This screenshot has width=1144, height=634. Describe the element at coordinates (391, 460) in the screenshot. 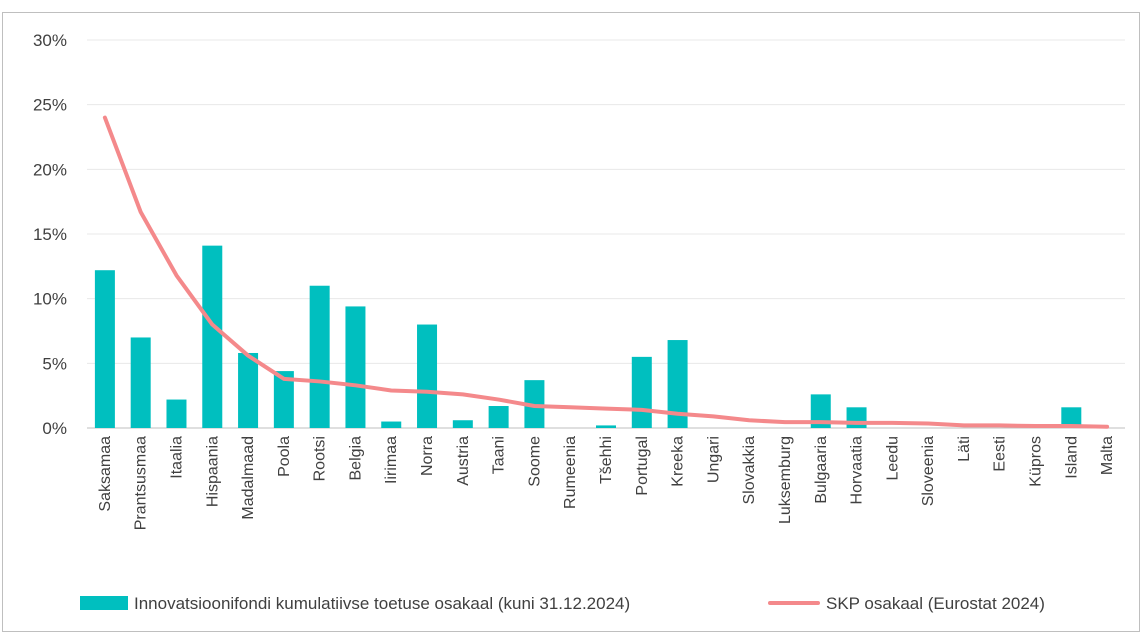

I see `x-tick-label: Iirimaa` at that location.